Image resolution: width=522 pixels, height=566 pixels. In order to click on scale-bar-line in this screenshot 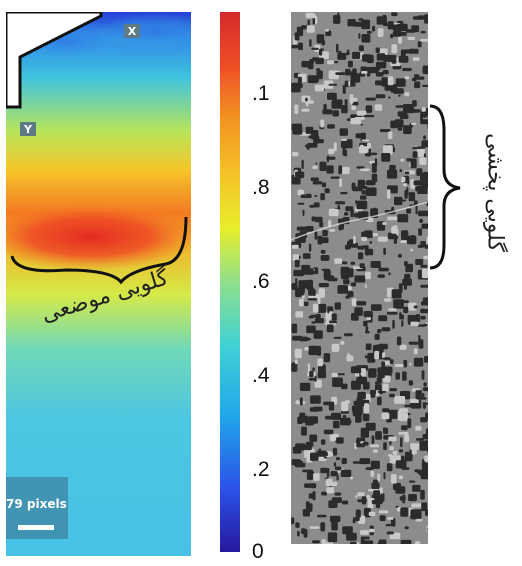, I will do `click(36, 527)`.